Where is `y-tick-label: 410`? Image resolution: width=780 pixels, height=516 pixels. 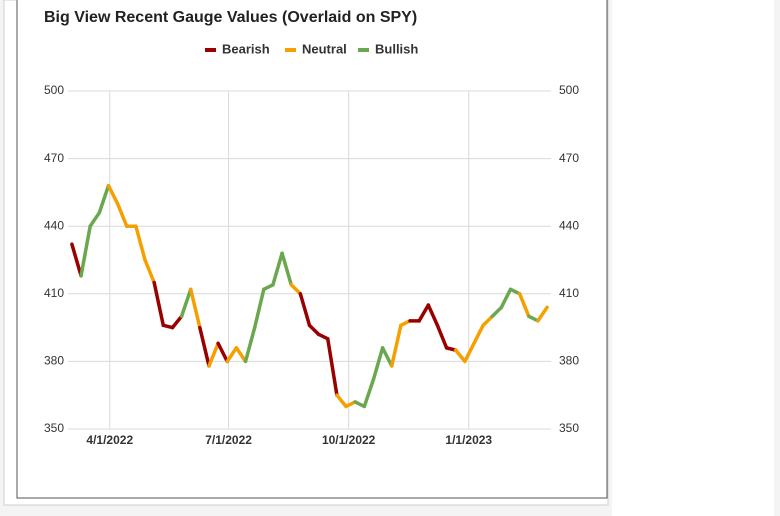
y-tick-label: 410 is located at coordinates (54, 293).